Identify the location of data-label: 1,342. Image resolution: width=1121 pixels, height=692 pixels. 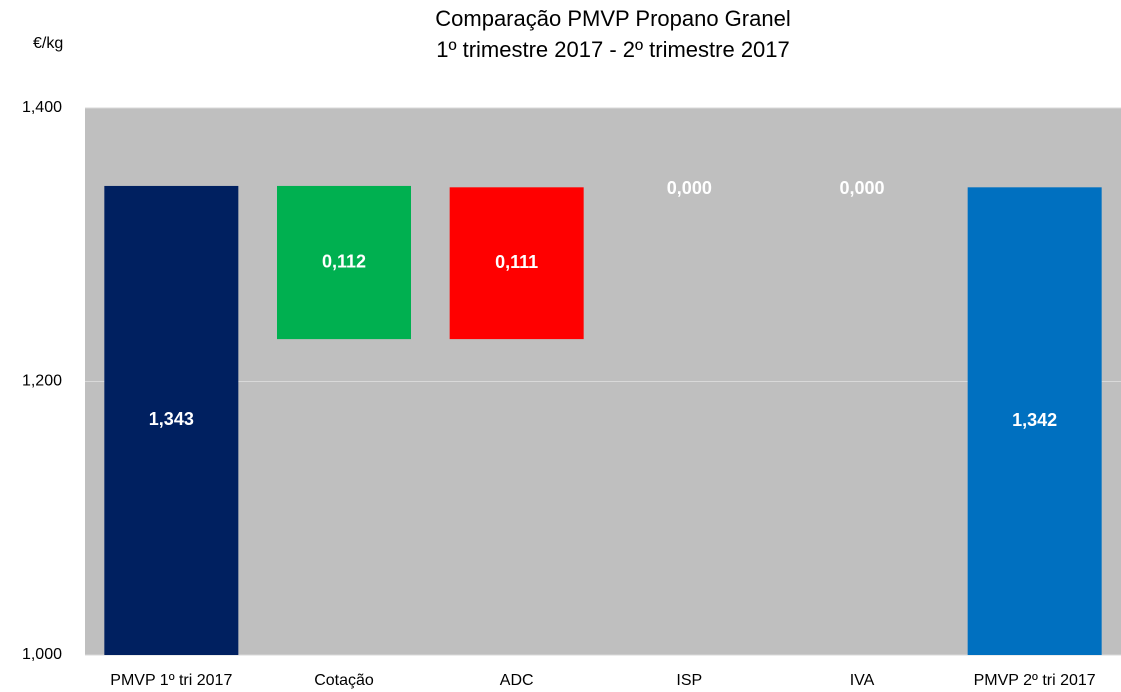
(1034, 420).